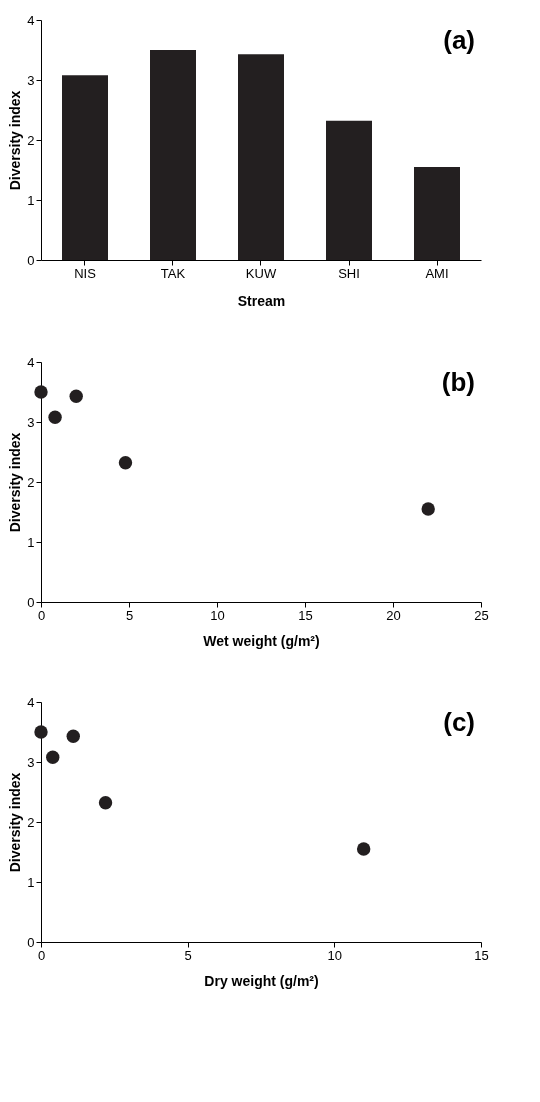 Image resolution: width=540 pixels, height=1102 pixels. Describe the element at coordinates (85, 273) in the screenshot. I see `x-tick-label: NIS` at that location.